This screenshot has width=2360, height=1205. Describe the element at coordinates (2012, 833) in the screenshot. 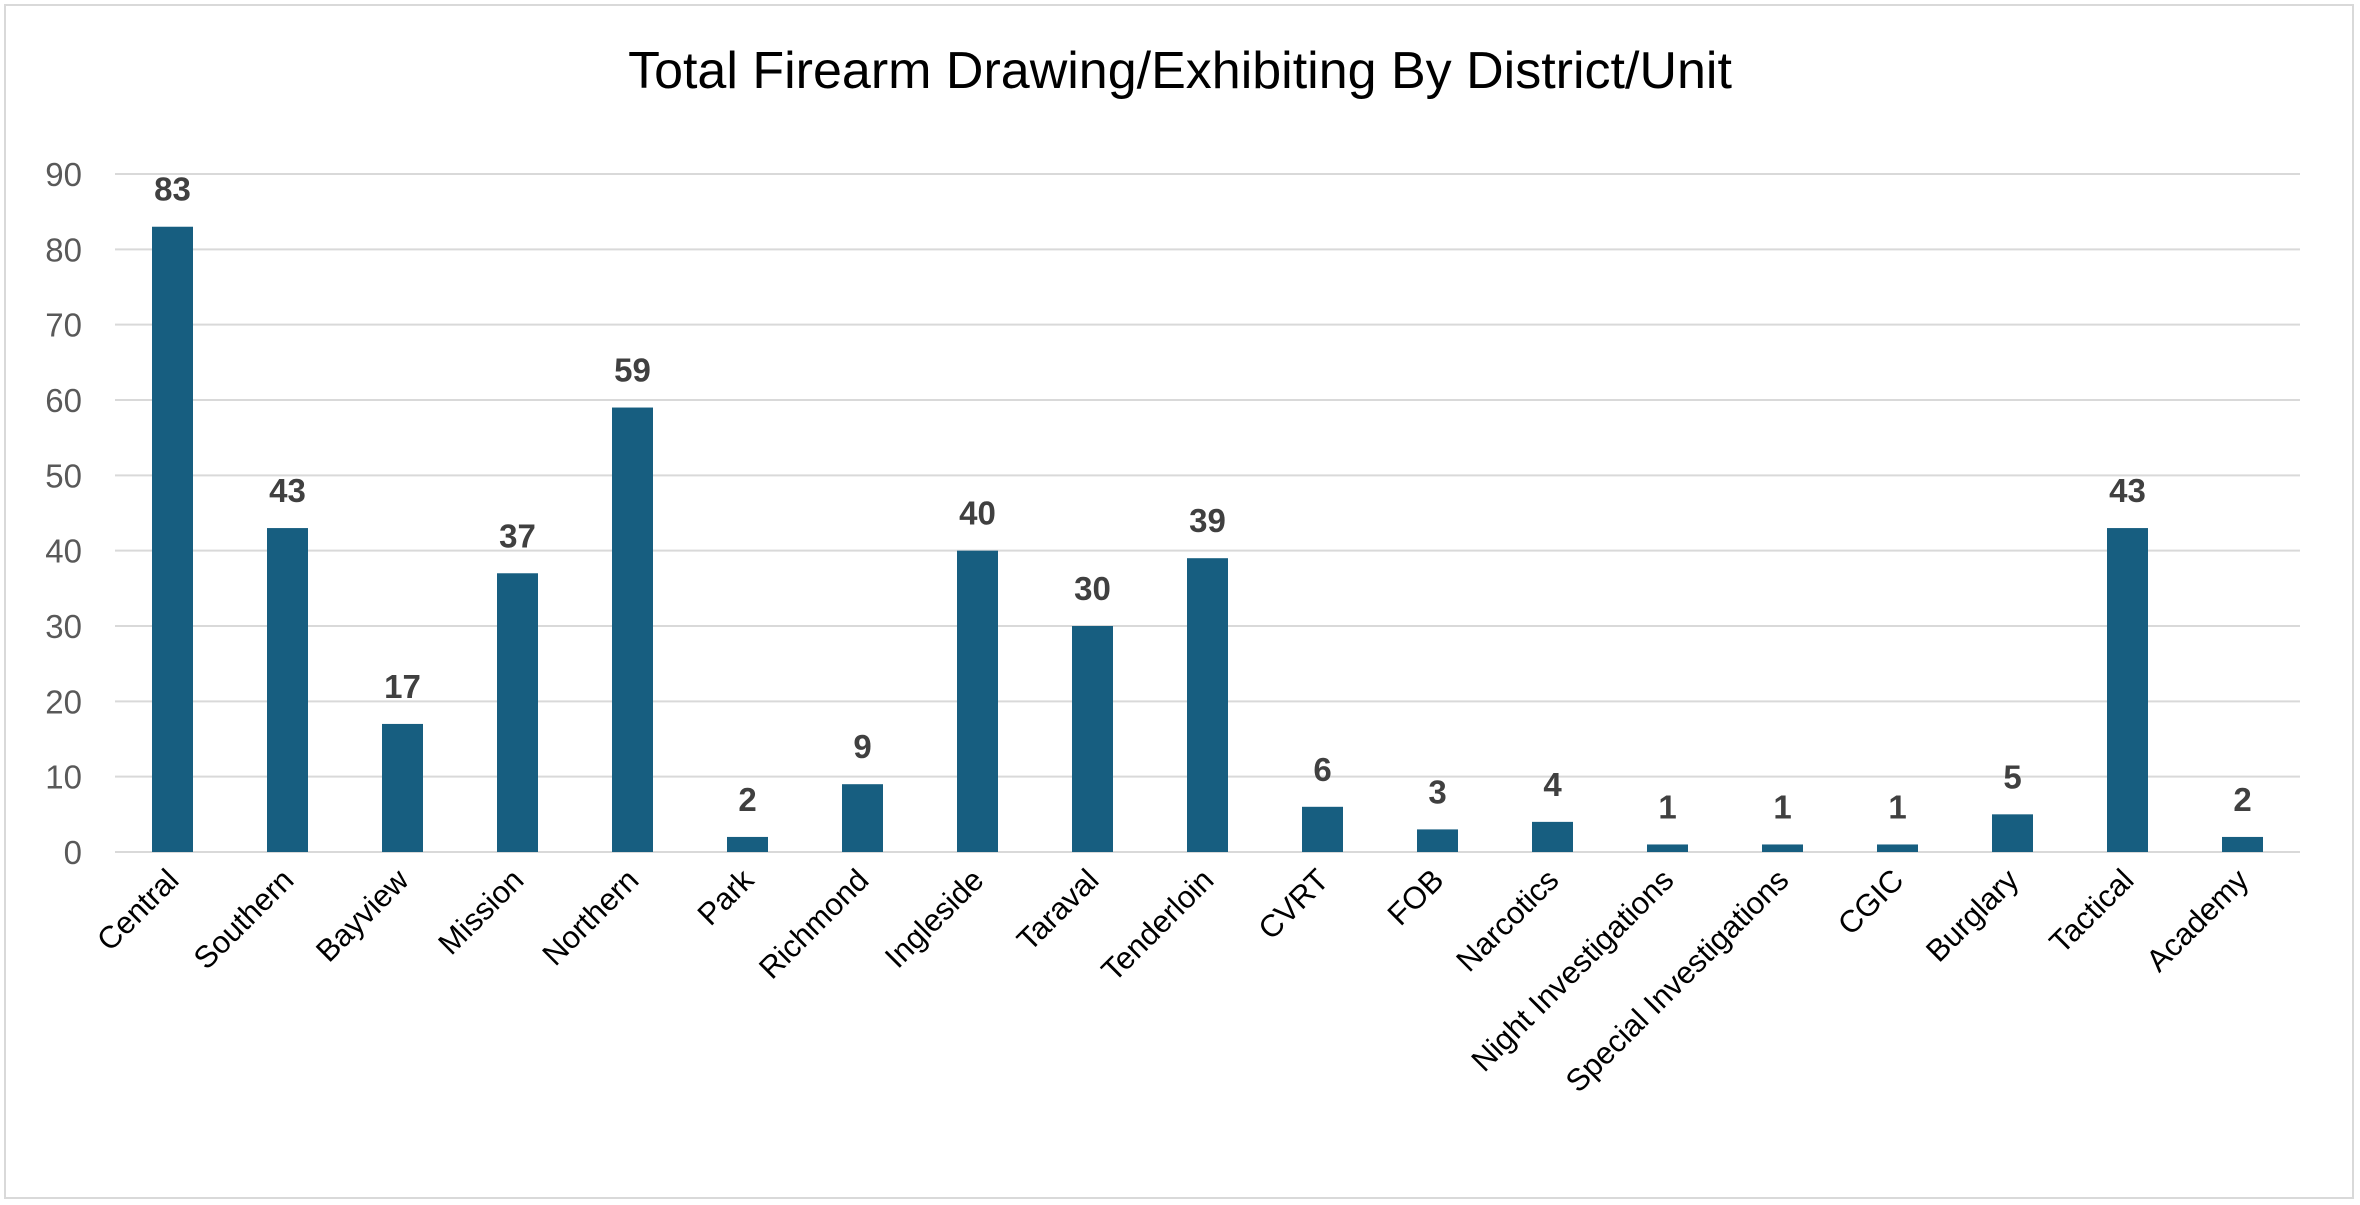

I see `bar-burglary` at that location.